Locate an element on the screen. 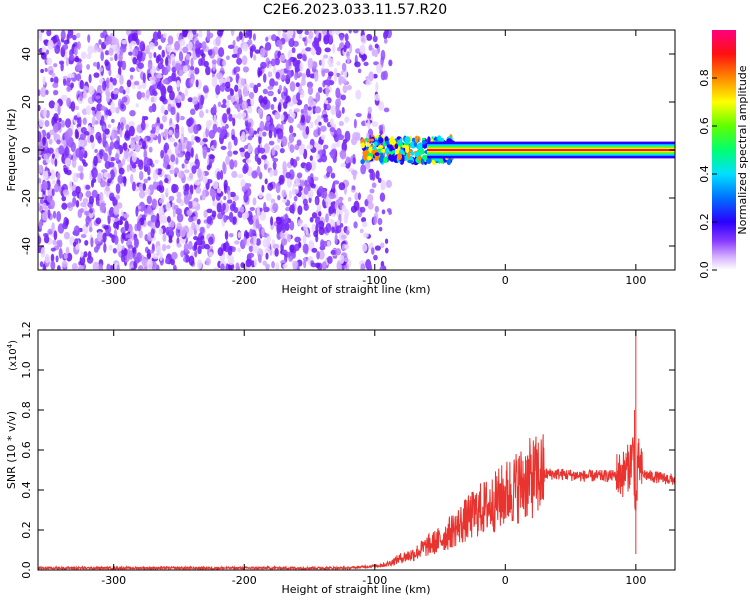  snr-y-label: SNR (10 * v/v) is located at coordinates (11, 450).